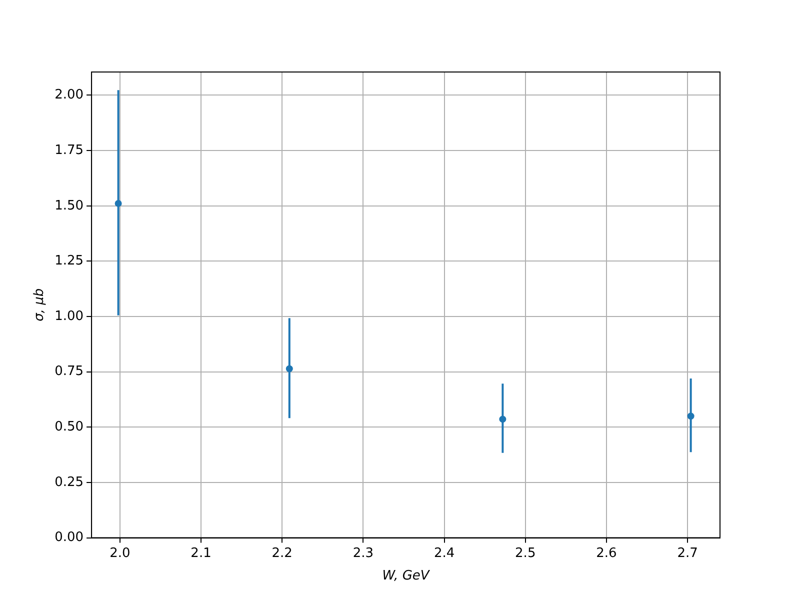 The width and height of the screenshot is (800, 600). Describe the element at coordinates (69, 261) in the screenshot. I see `y-tick-label: 1.25` at that location.